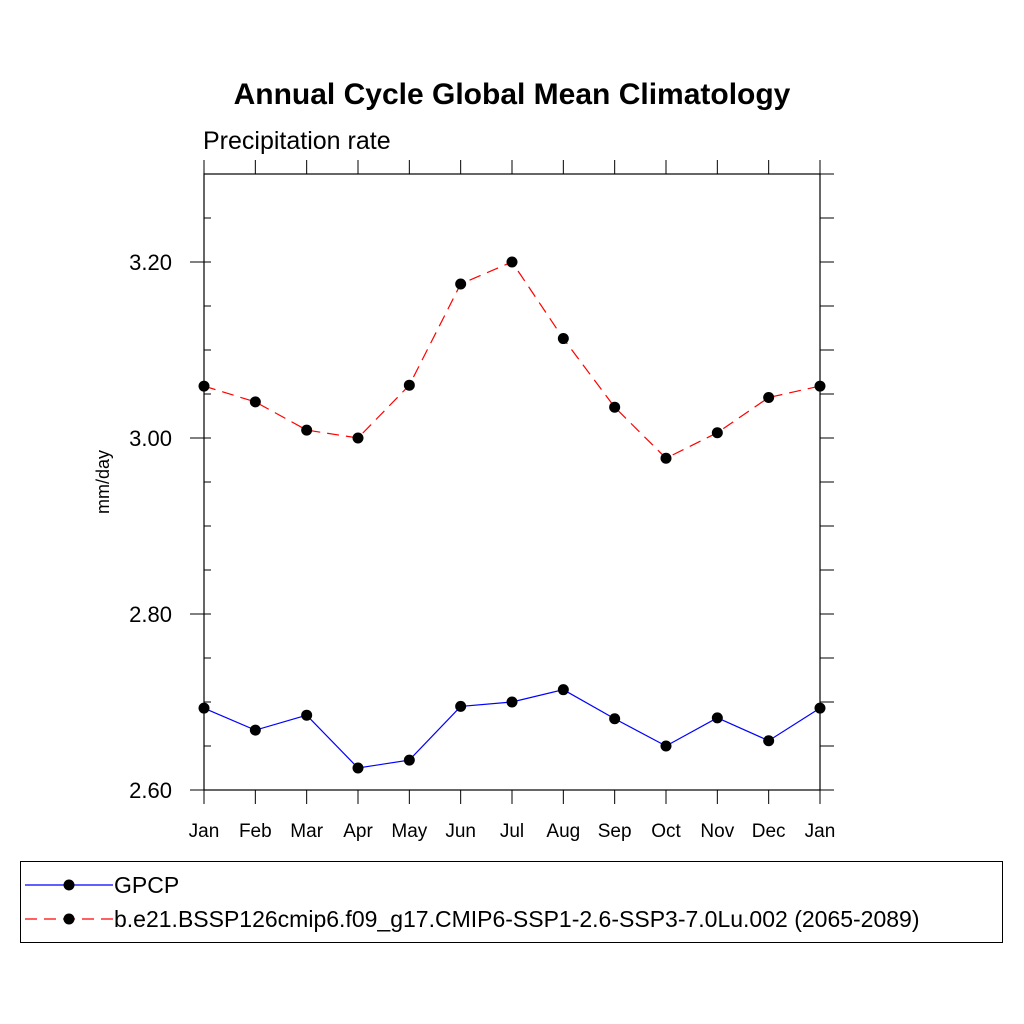  I want to click on x-tick-label: Dec, so click(769, 831).